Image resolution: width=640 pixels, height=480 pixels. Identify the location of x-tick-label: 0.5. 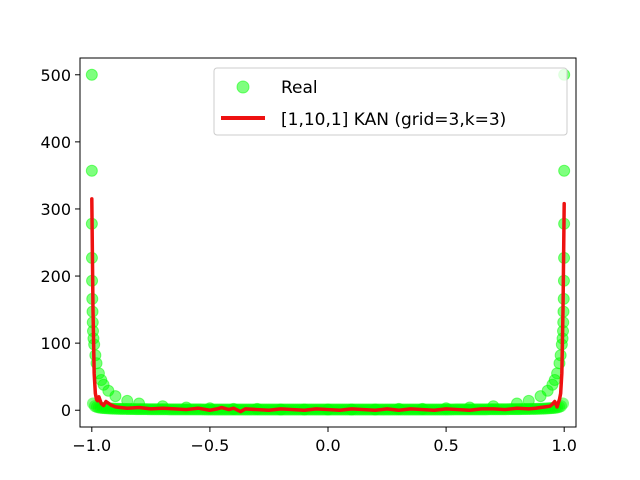
(445, 445).